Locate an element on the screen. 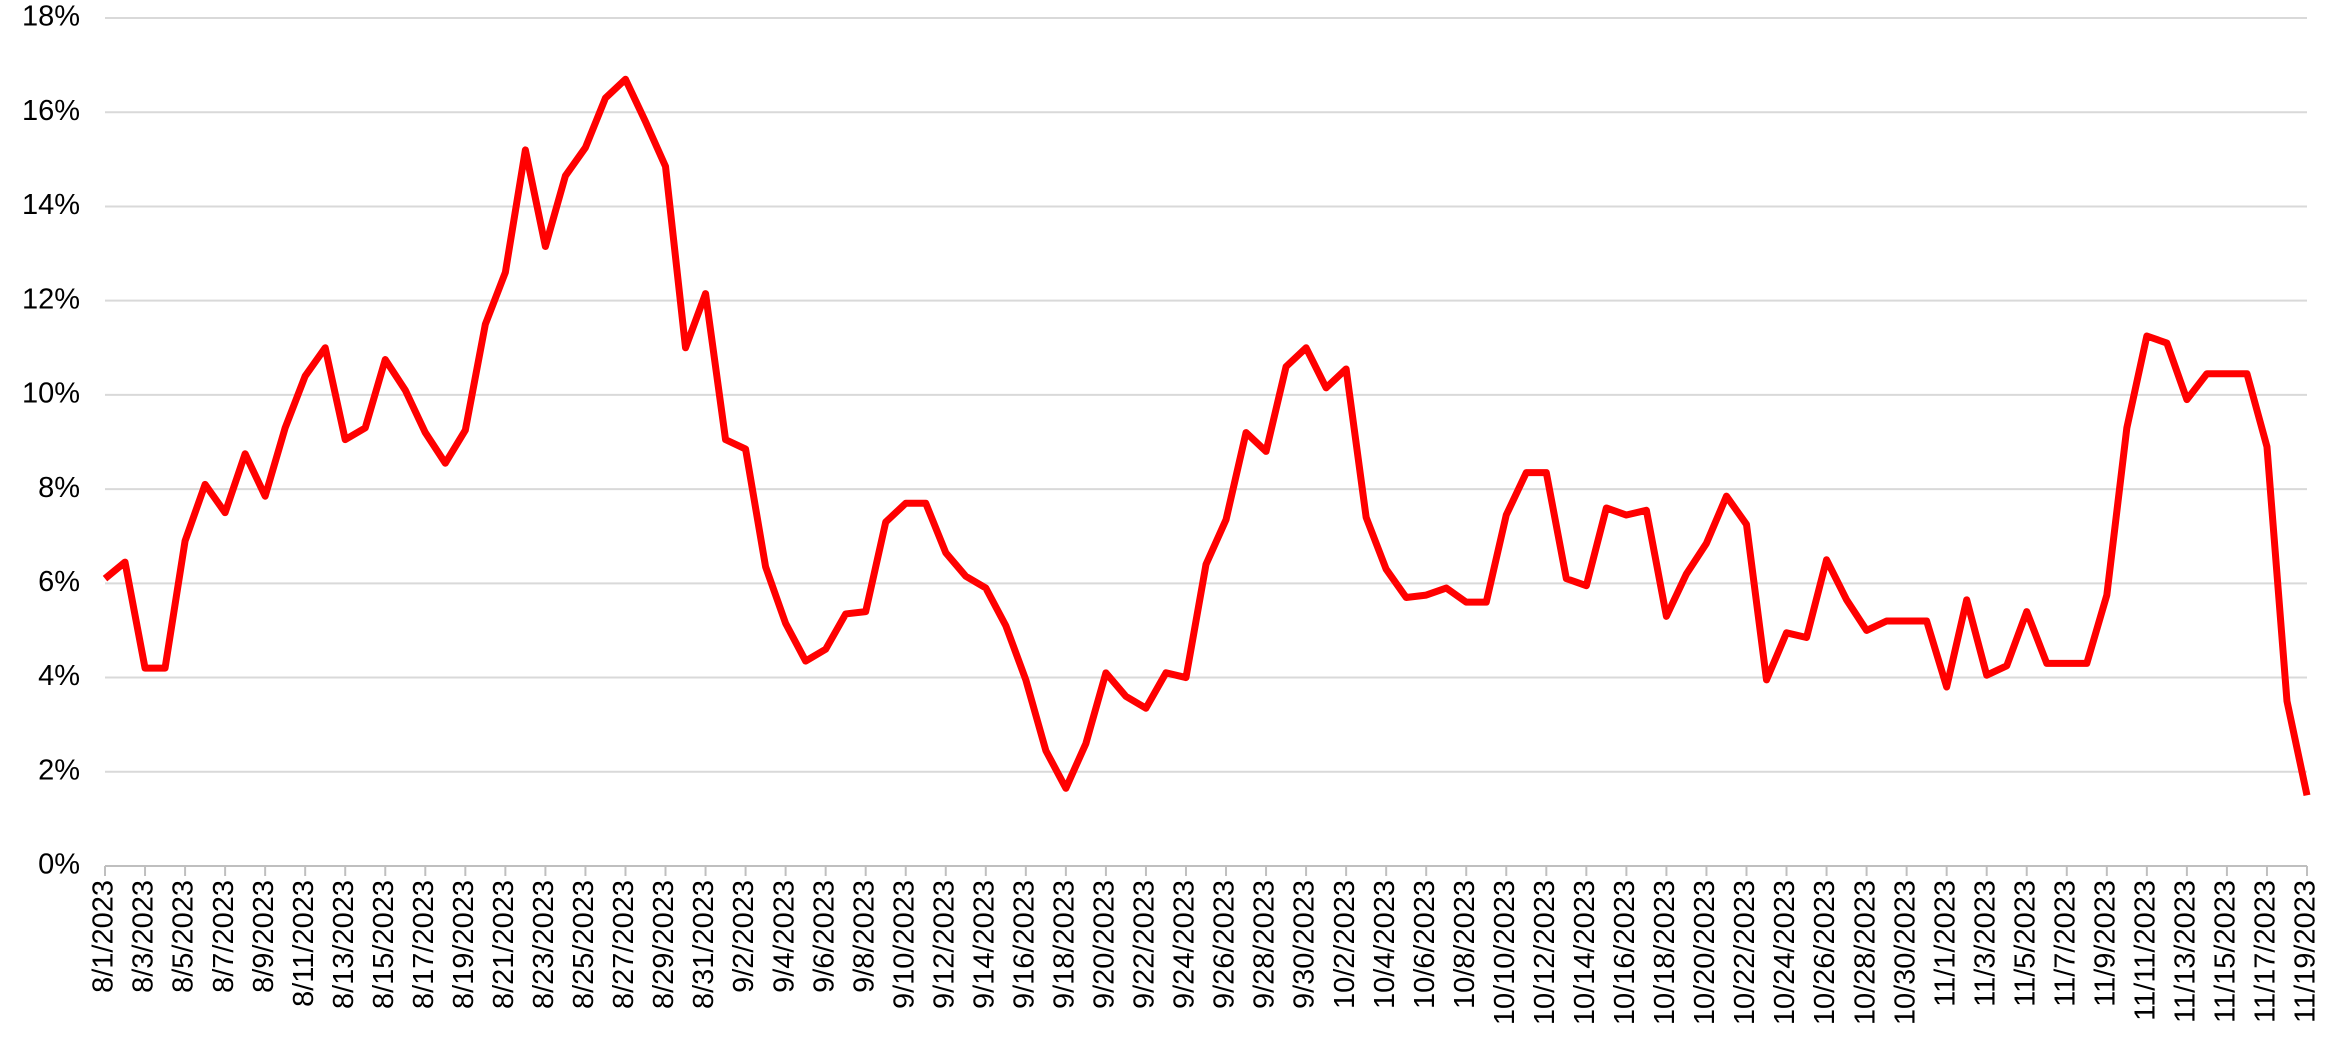  x-tick-label: 9/2/2023 is located at coordinates (744, 936).